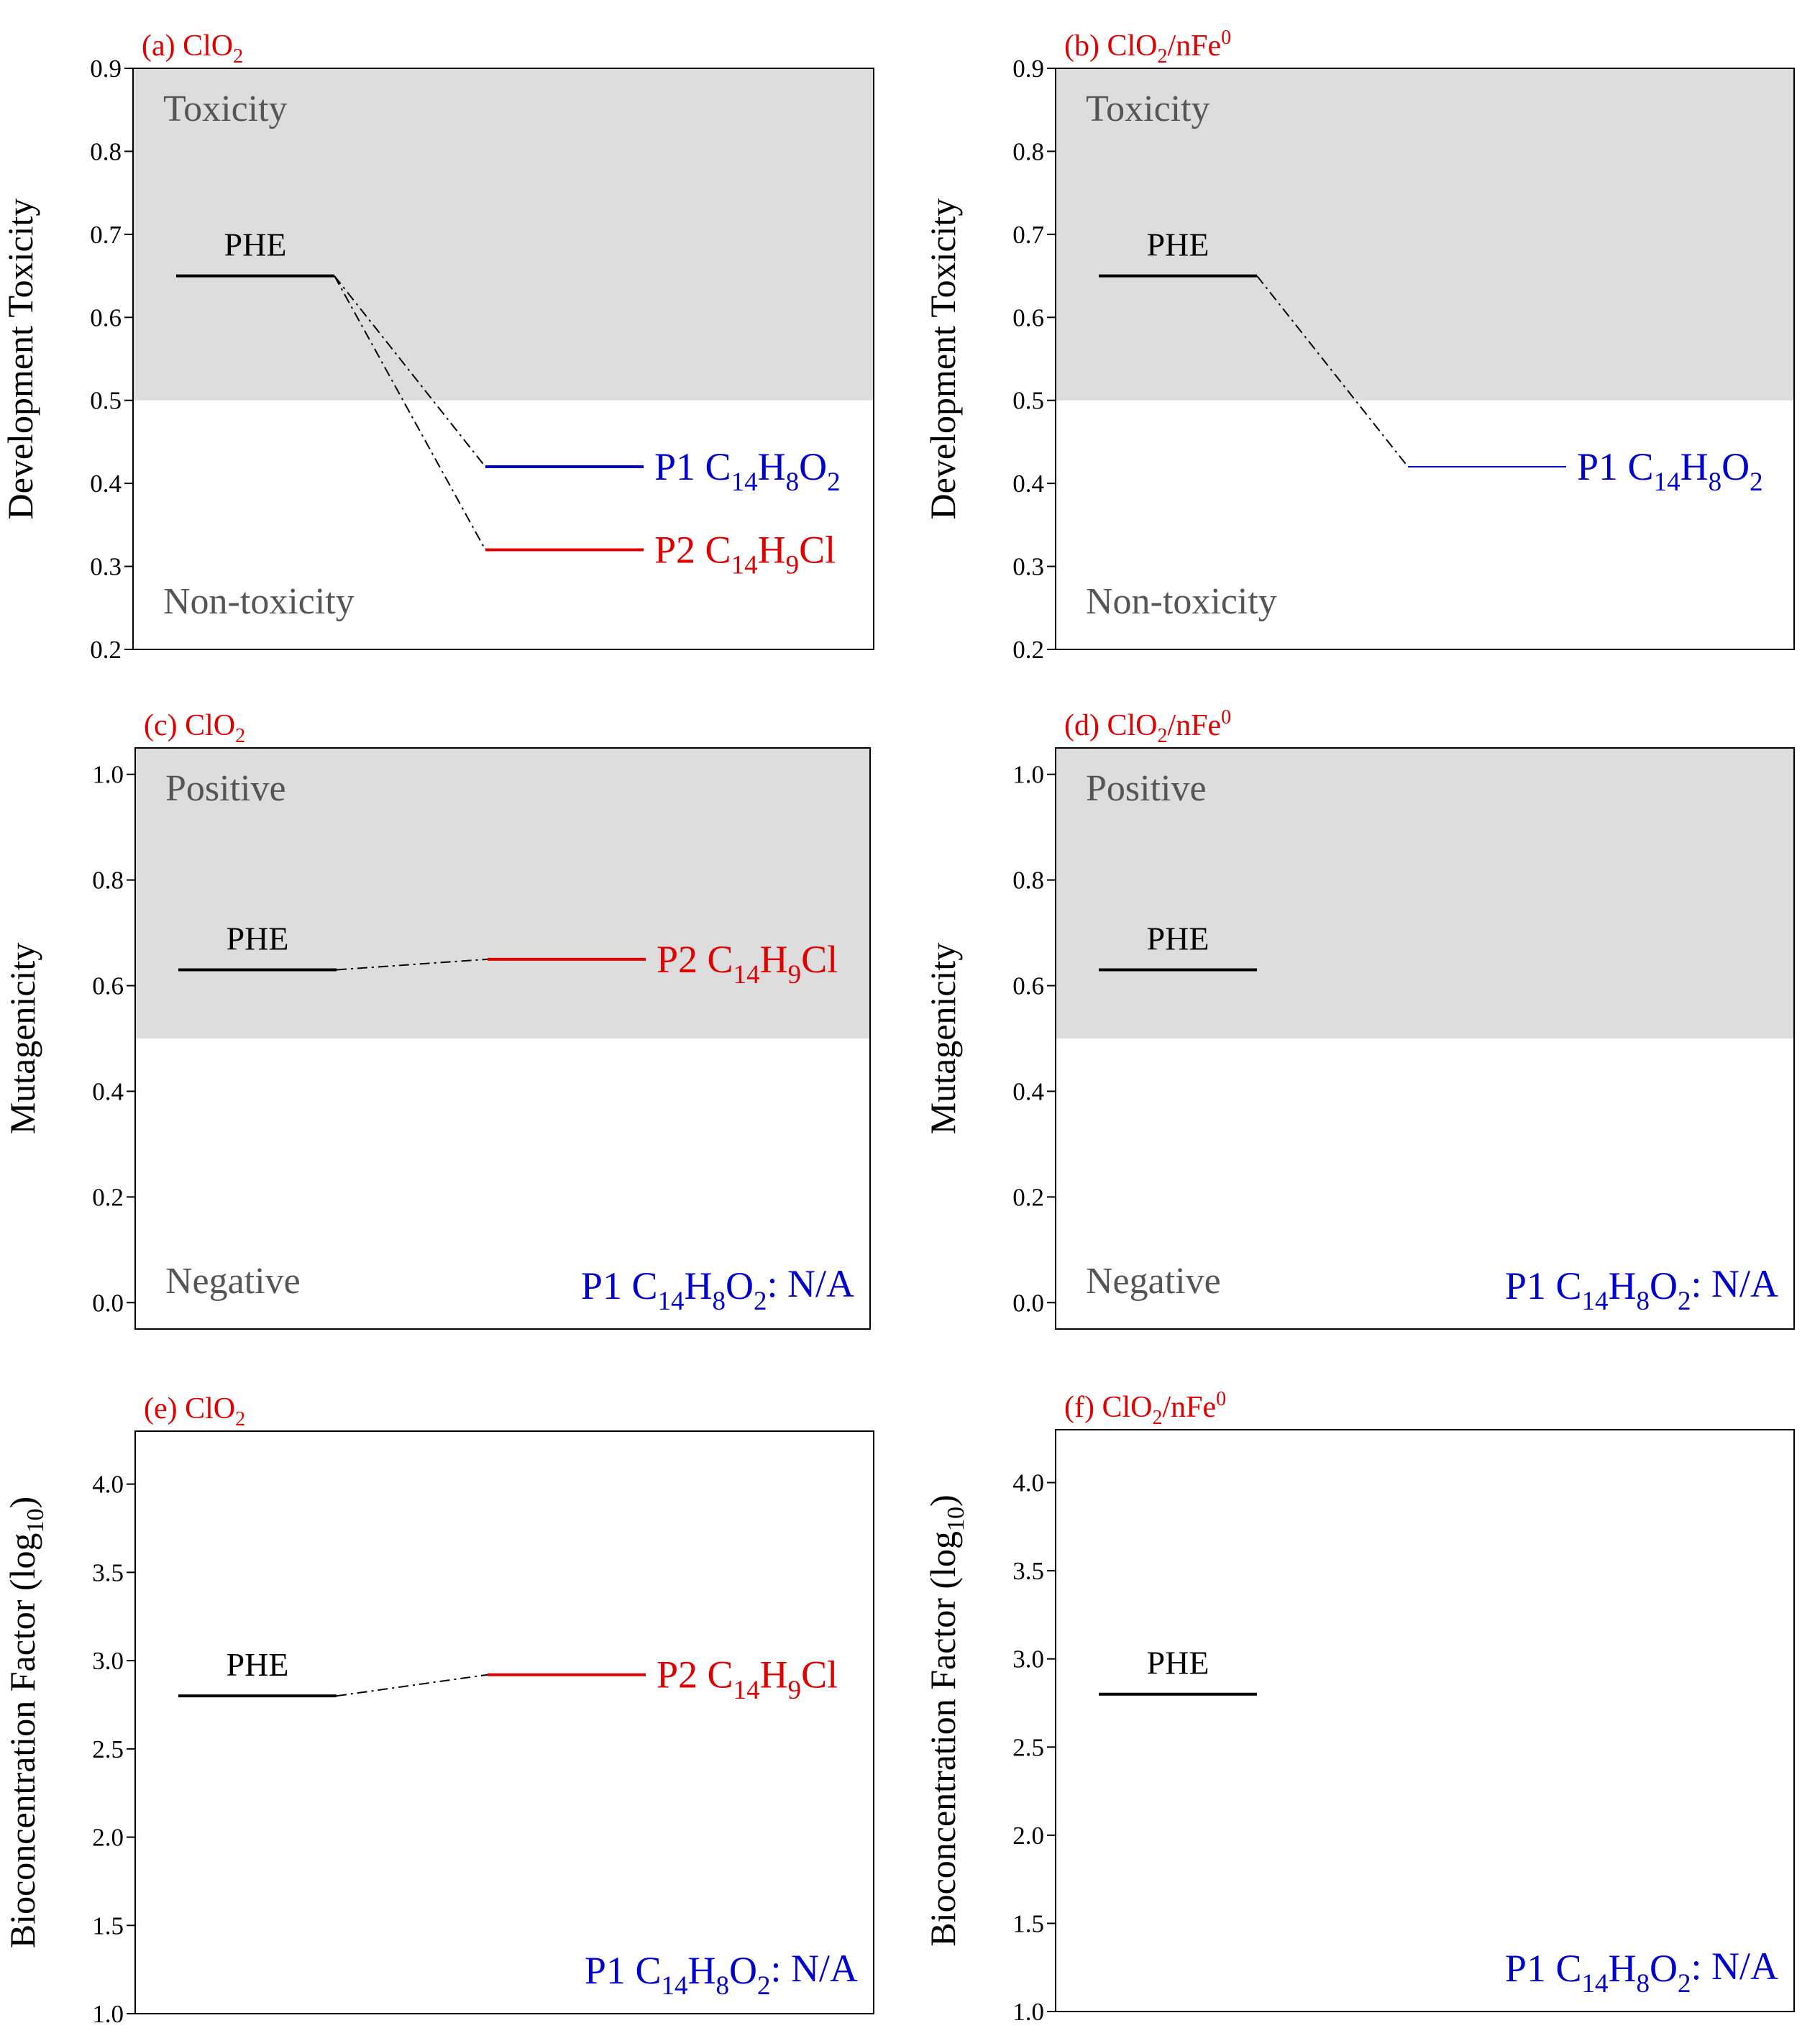  What do you see at coordinates (502, 893) in the screenshot?
I see `shaded-region-c` at bounding box center [502, 893].